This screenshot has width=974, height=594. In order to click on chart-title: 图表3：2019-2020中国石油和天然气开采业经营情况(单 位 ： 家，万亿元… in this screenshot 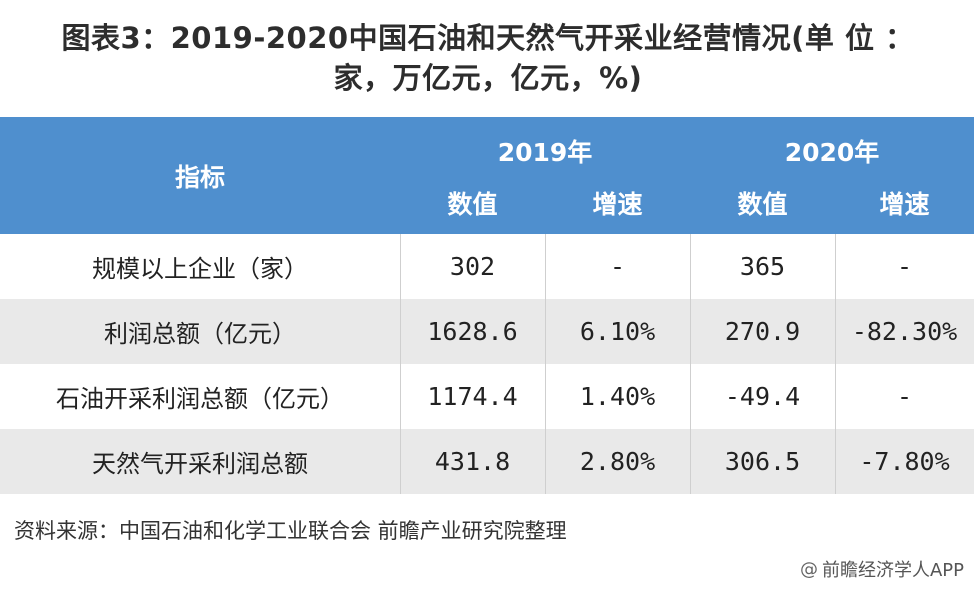, I will do `click(488, 58)`.